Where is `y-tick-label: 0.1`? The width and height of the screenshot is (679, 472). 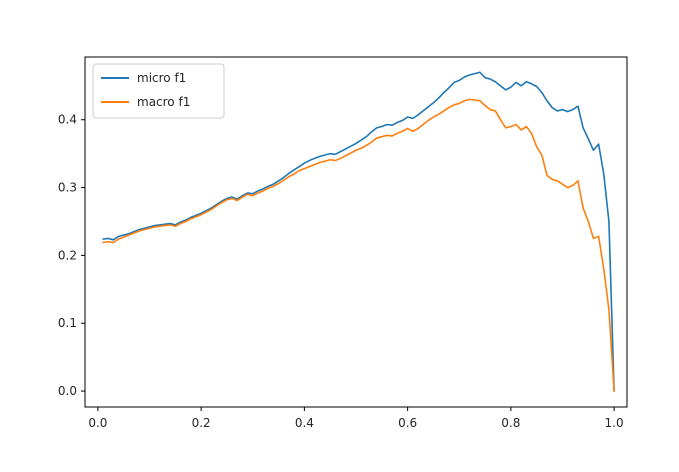
y-tick-label: 0.1 is located at coordinates (67, 323).